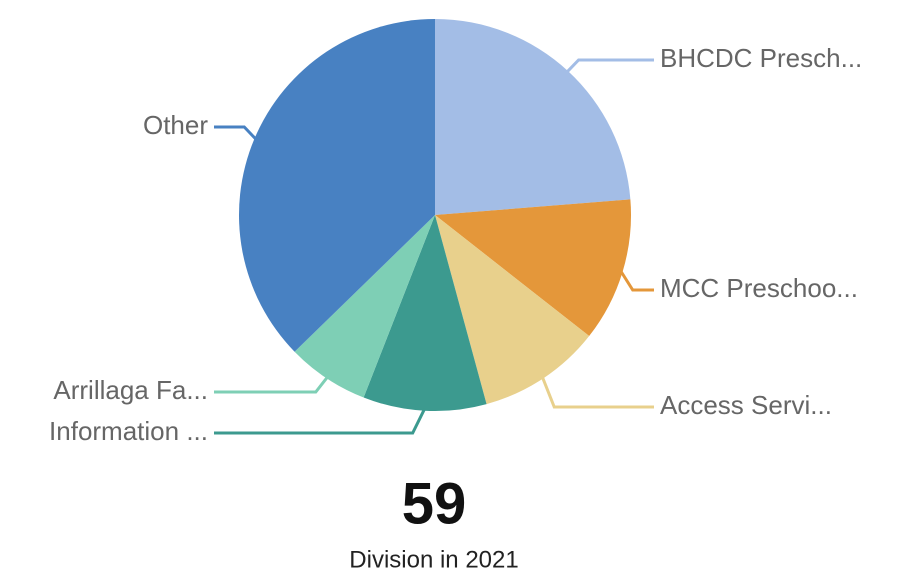 Image resolution: width=905 pixels, height=574 pixels. I want to click on kpi-value: 59, so click(434, 503).